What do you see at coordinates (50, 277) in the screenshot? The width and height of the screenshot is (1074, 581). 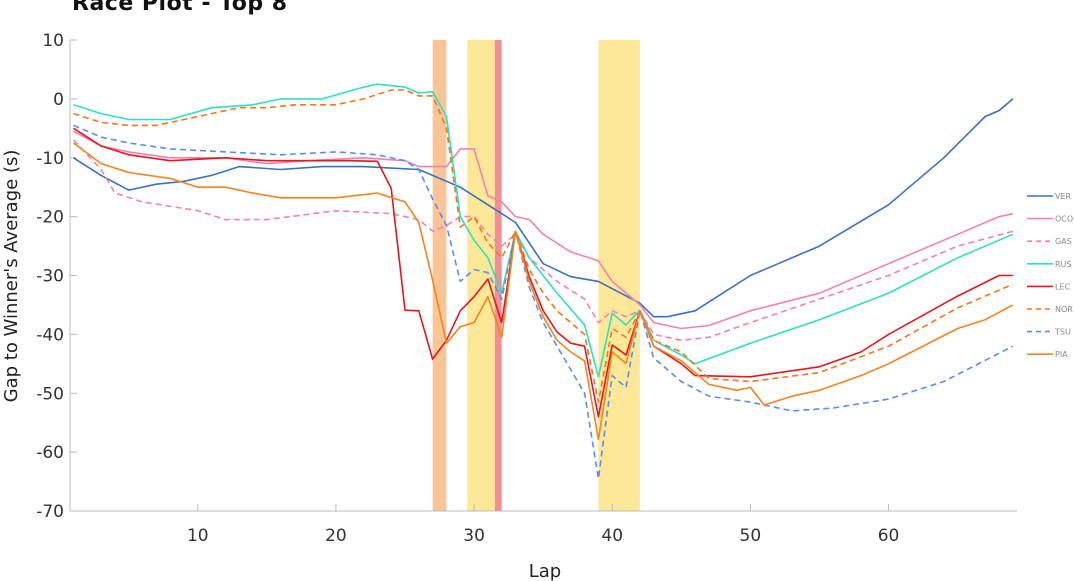 I see `y-tick-label: -30` at bounding box center [50, 277].